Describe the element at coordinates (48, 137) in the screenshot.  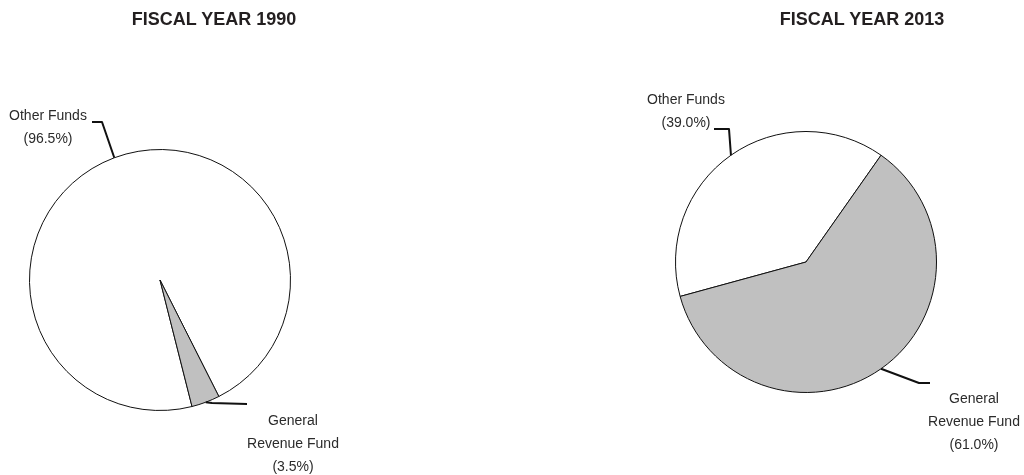
I see `data-label: (96.5%)` at that location.